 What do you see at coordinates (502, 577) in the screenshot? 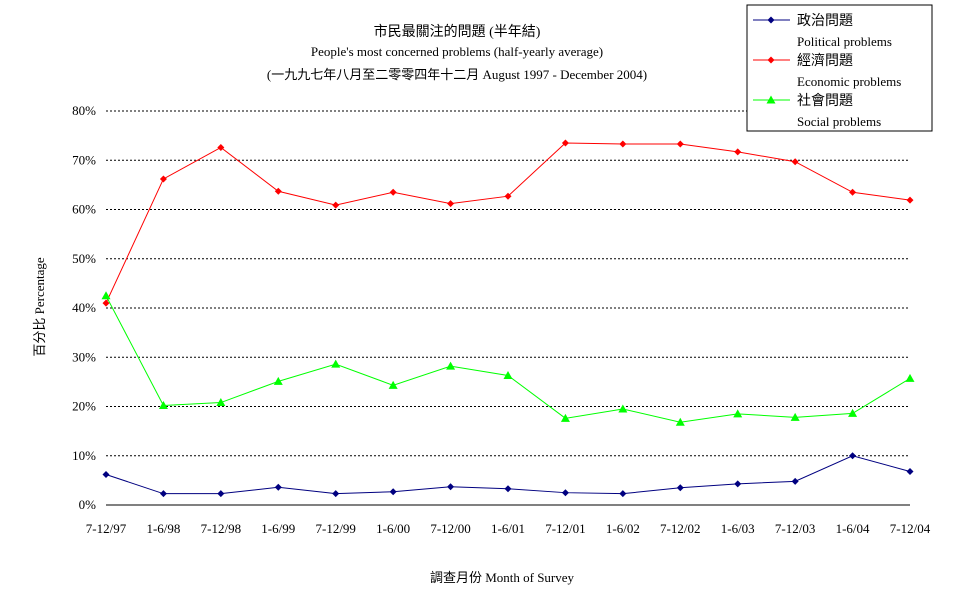
I see `x-axis-title: 調查月份 Month of Survey` at bounding box center [502, 577].